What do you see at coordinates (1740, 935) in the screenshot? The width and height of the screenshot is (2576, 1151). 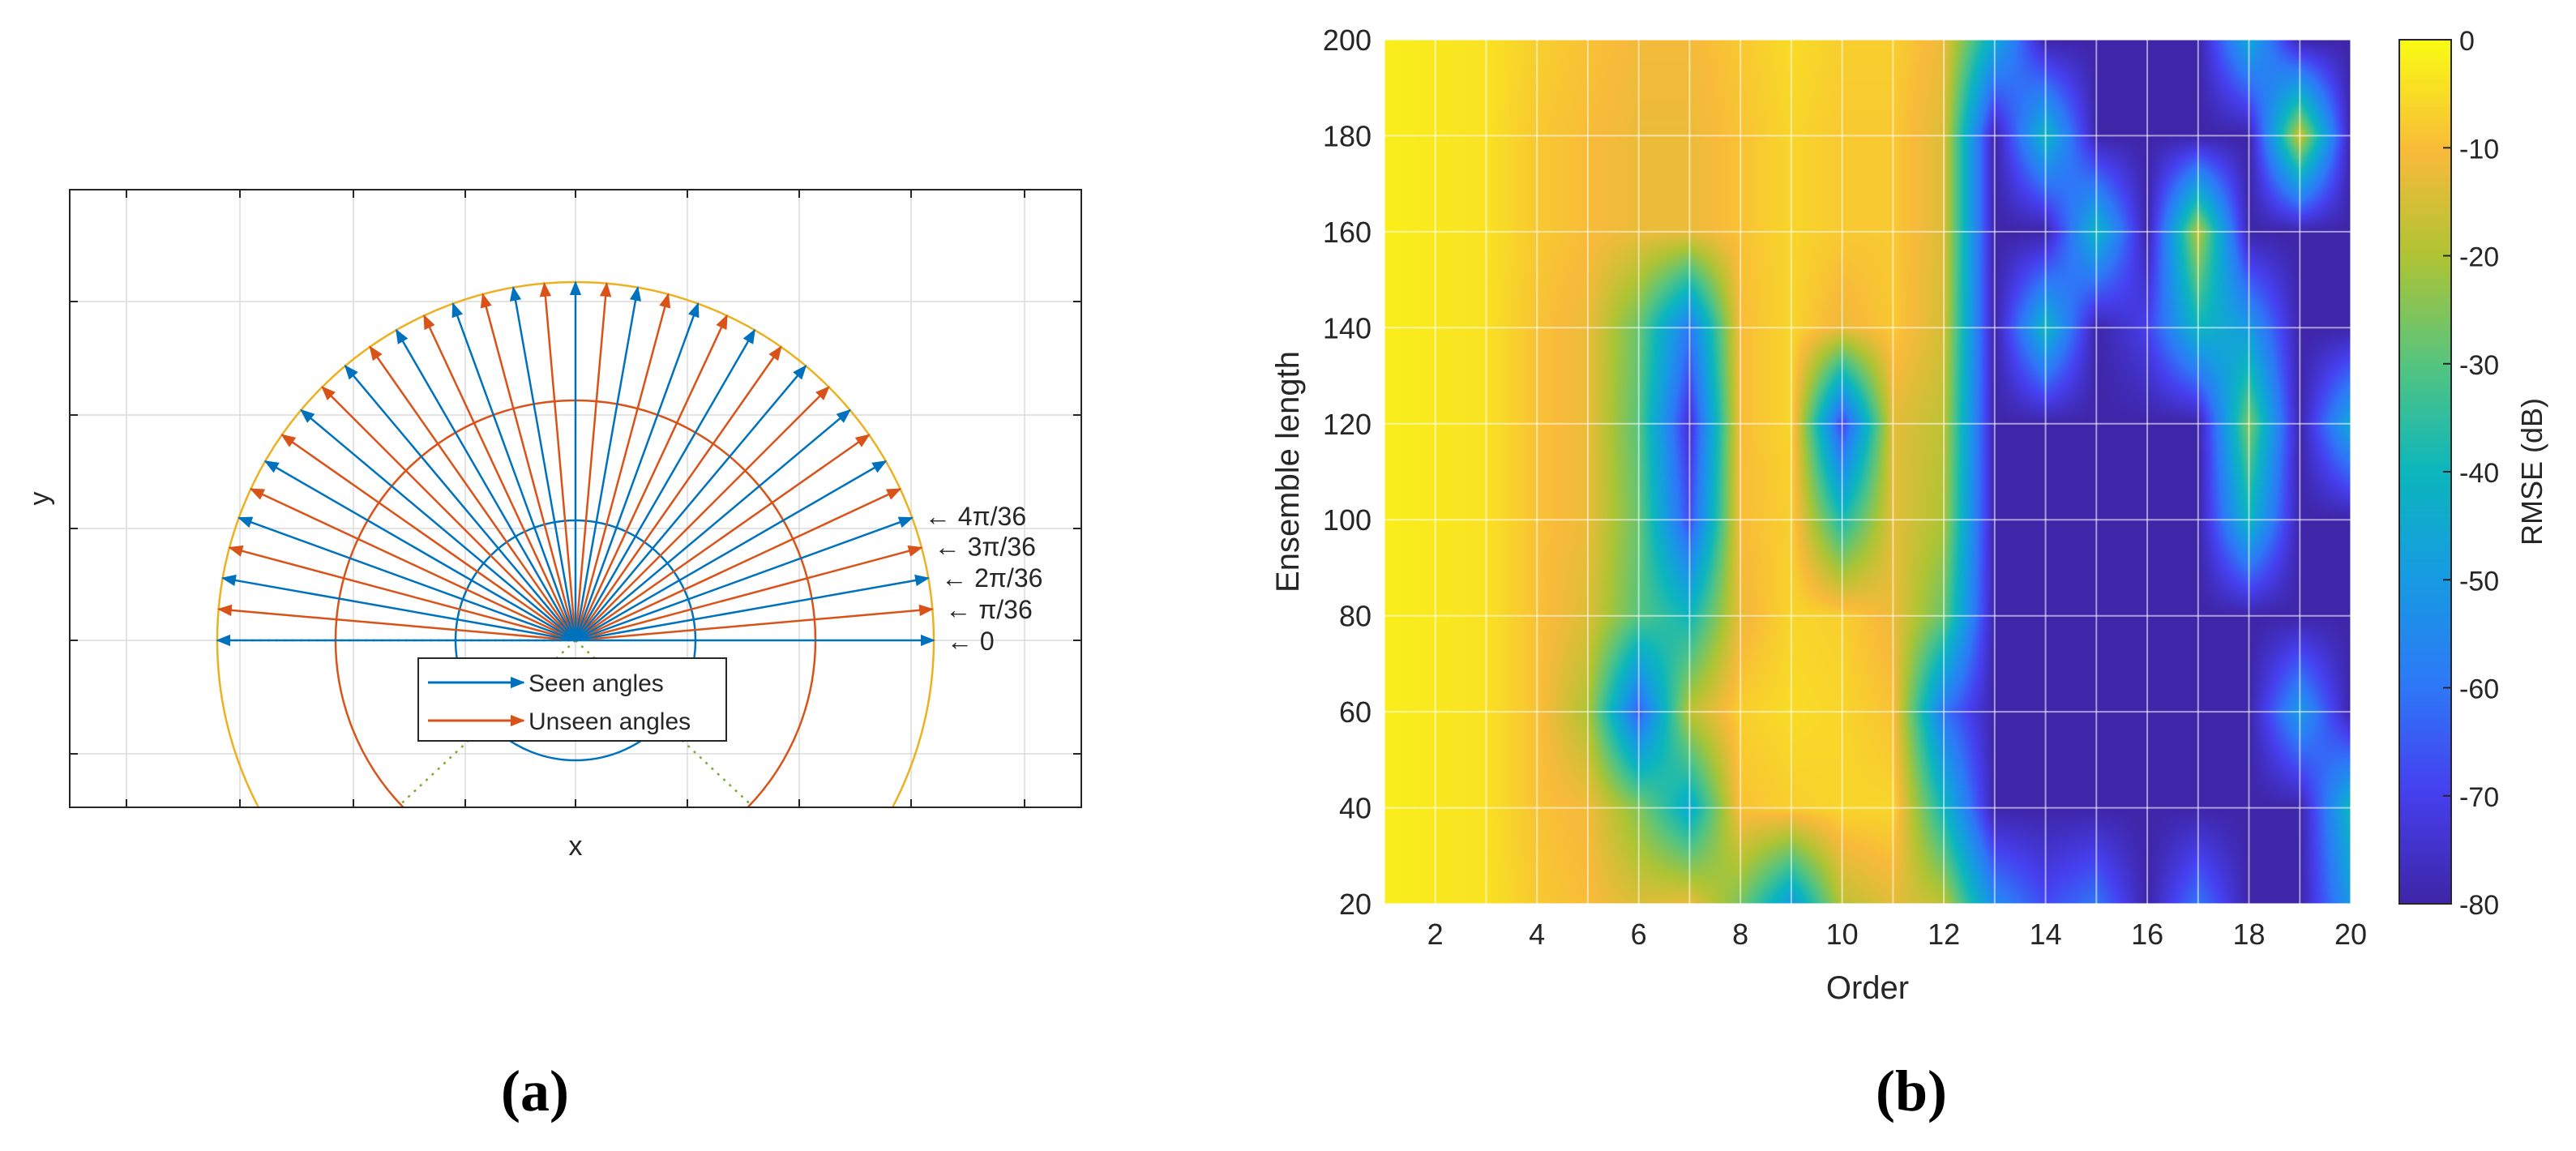 I see `x-tick-label: 8` at bounding box center [1740, 935].